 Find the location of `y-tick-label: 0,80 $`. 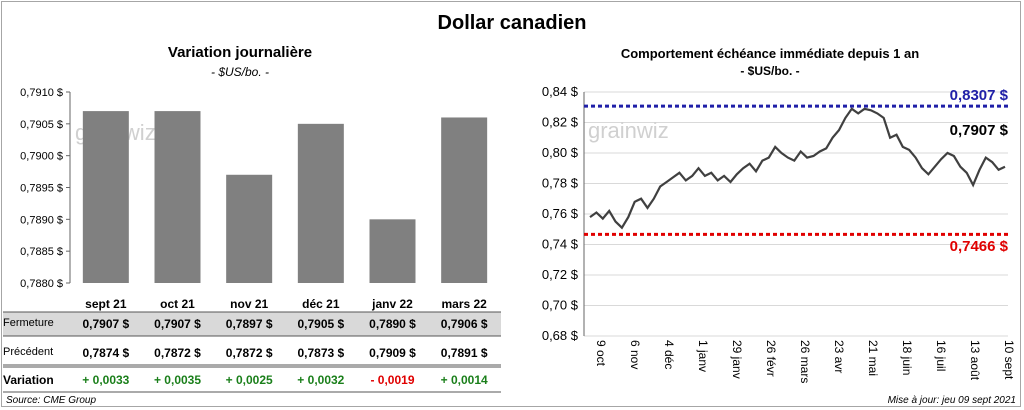

y-tick-label: 0,80 $ is located at coordinates (560, 152).